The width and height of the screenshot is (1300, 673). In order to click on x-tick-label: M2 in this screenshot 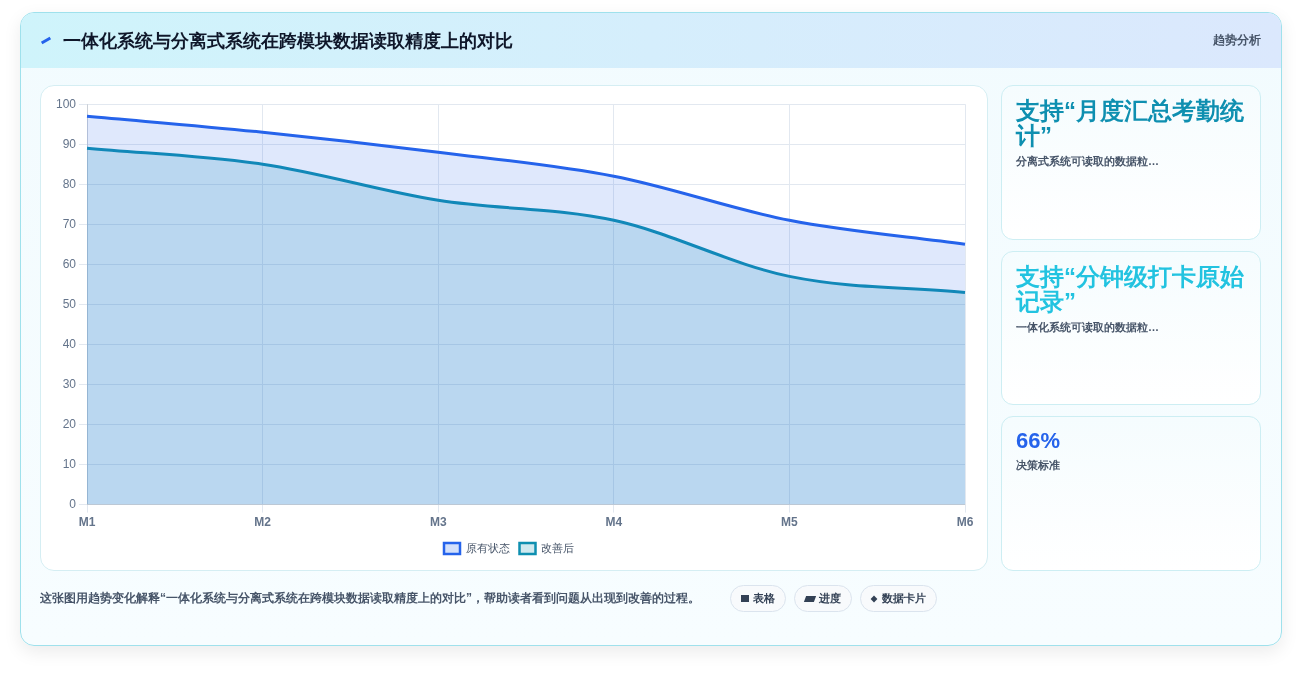, I will do `click(263, 522)`.